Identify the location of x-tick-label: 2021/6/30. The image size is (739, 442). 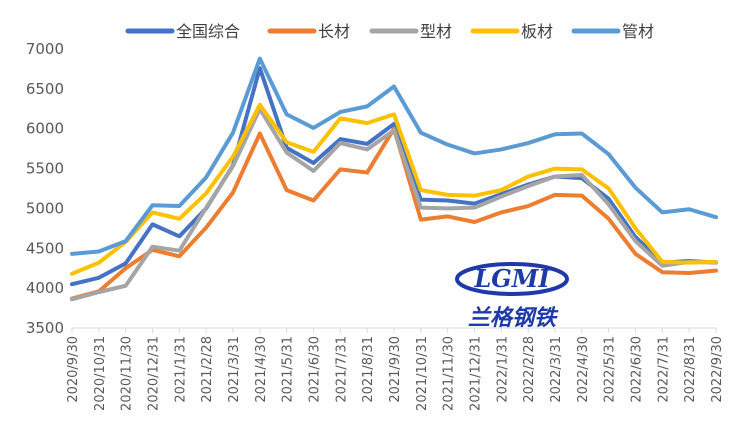
(315, 369).